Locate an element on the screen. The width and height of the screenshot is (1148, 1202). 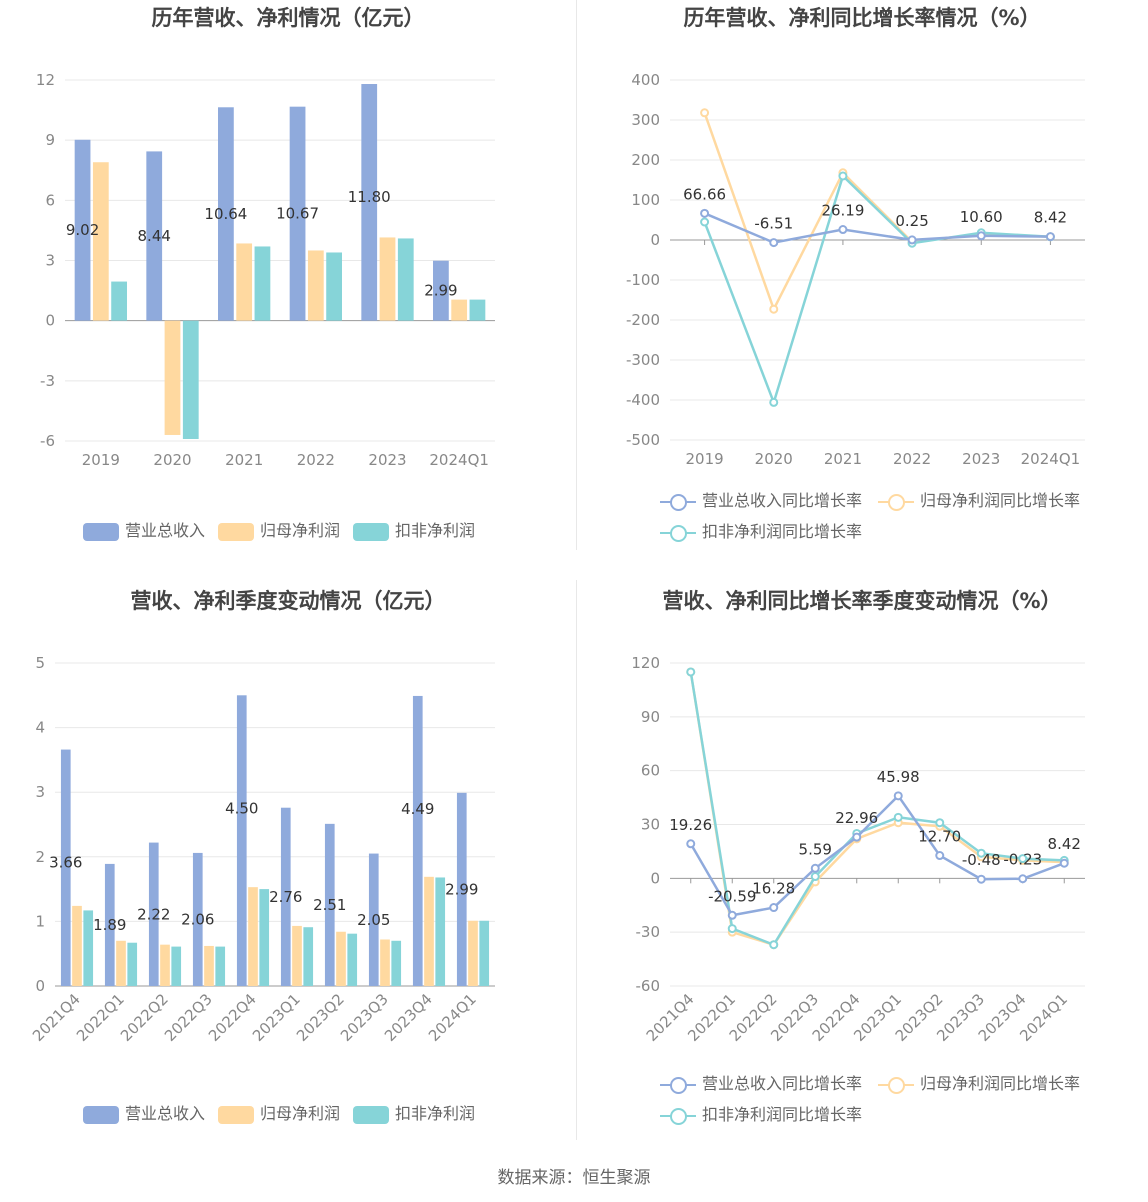
legend-quarterly-growth: 营业总收入同比增长率 归母净利润同比增长率 扣非净利润同比增长率 is located at coordinates (862, 1100).